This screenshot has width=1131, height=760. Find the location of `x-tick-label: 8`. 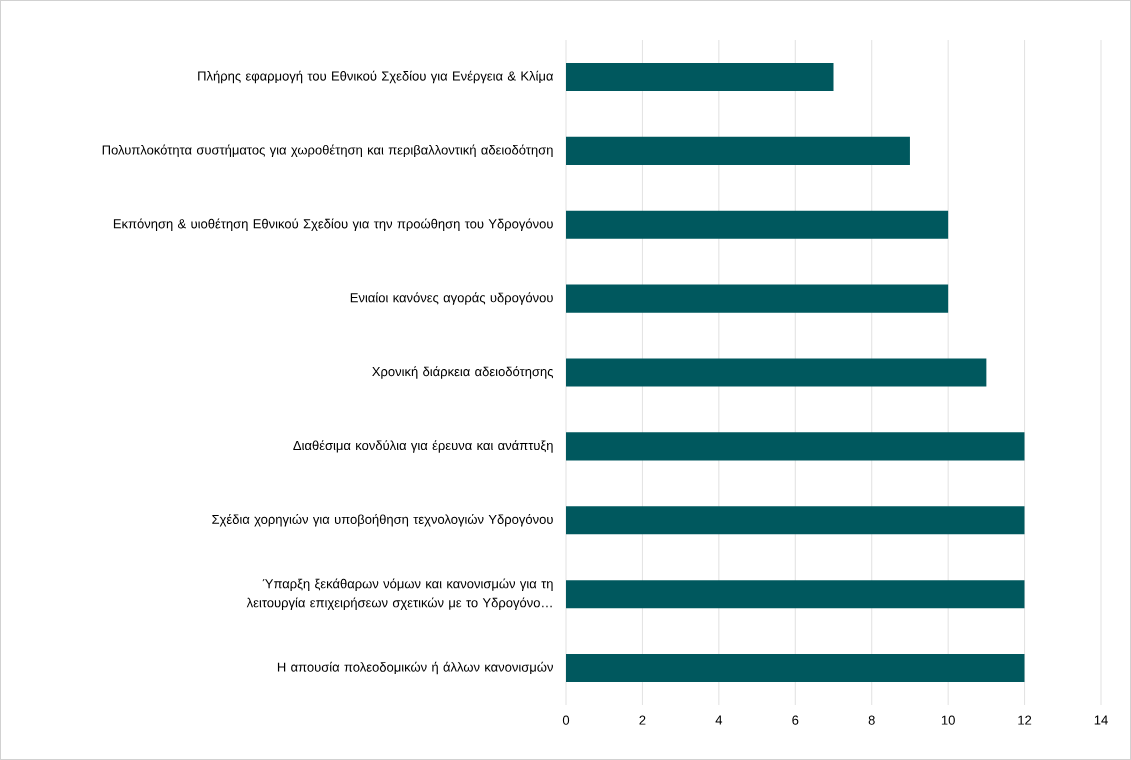

x-tick-label: 8 is located at coordinates (871, 720).